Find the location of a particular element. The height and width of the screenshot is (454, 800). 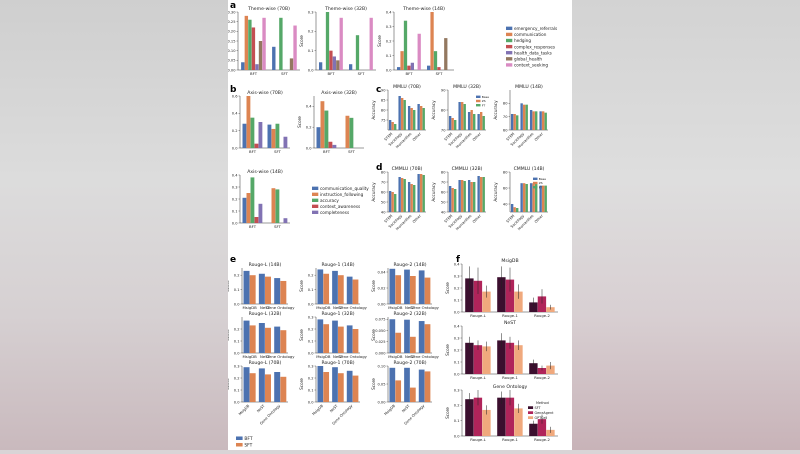

y-tick-label: 80 is located at coordinates (383, 110).